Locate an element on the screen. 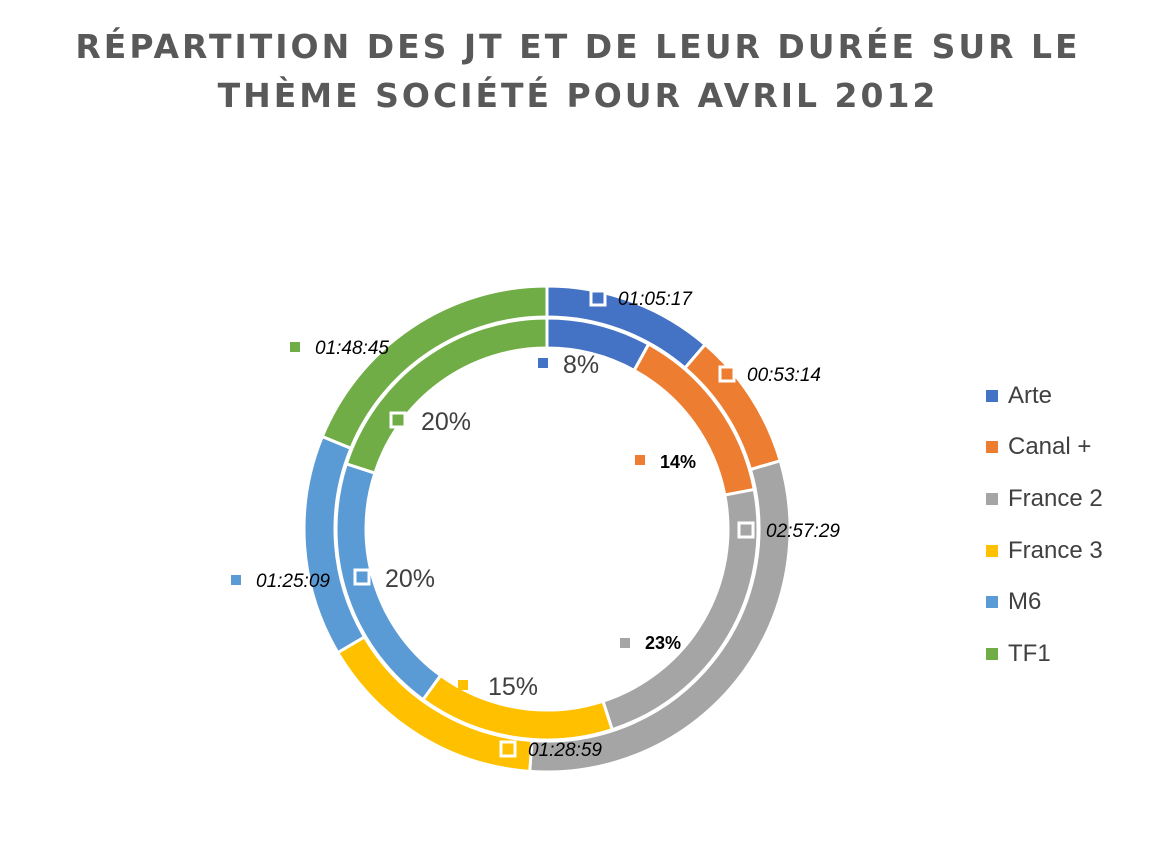 The height and width of the screenshot is (862, 1156). outer-label-marker-canal is located at coordinates (727, 374).